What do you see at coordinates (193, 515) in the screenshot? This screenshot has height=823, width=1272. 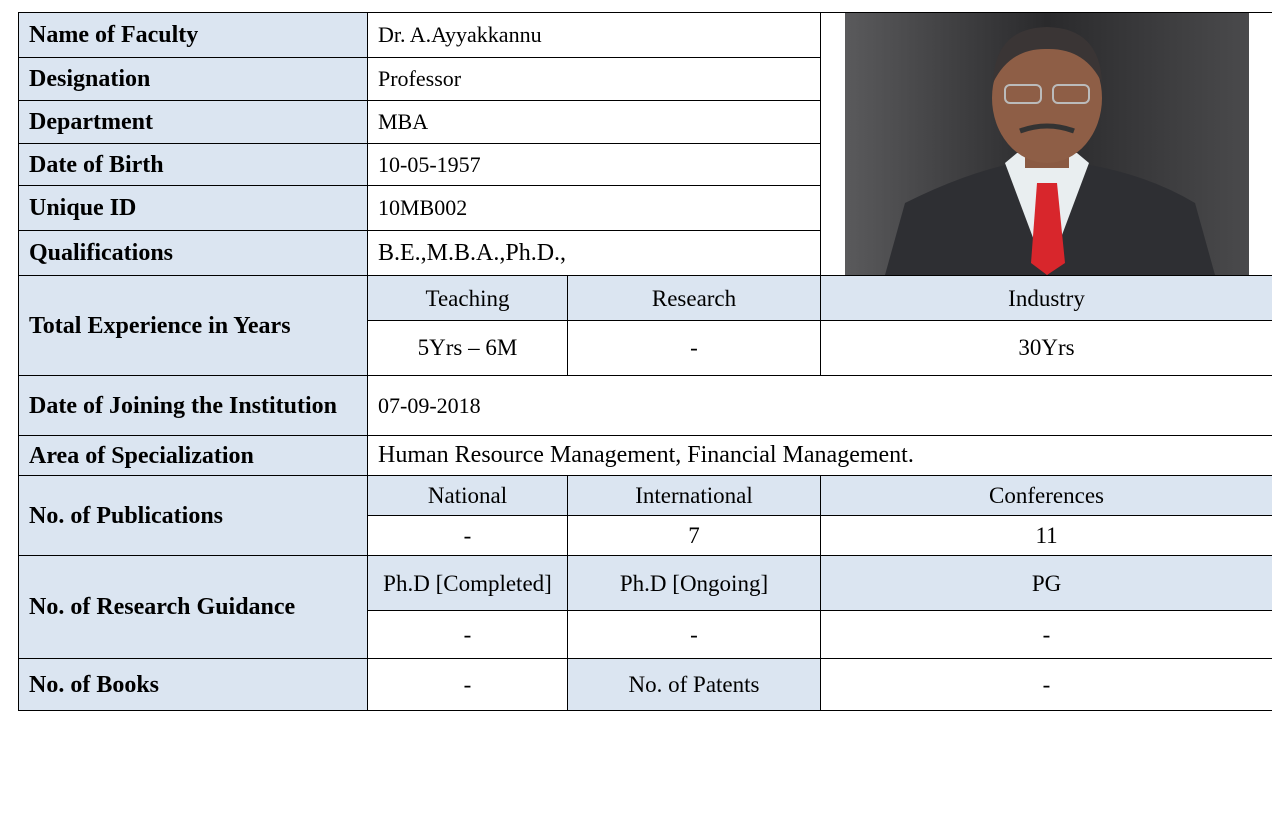 I see `label: No. of Publications` at bounding box center [193, 515].